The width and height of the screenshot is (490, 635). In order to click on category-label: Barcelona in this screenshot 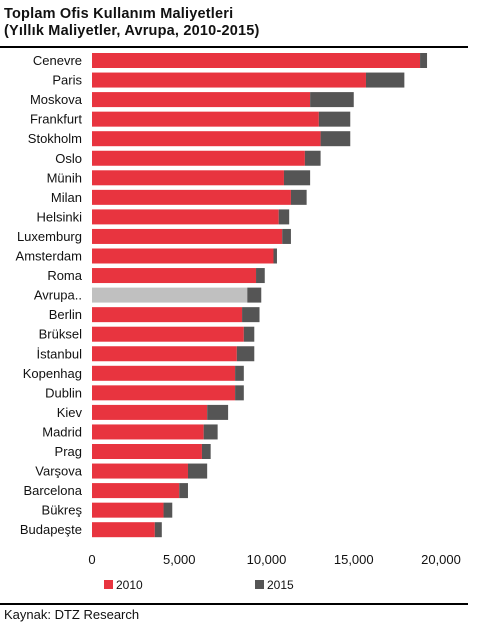, I will do `click(52, 490)`.